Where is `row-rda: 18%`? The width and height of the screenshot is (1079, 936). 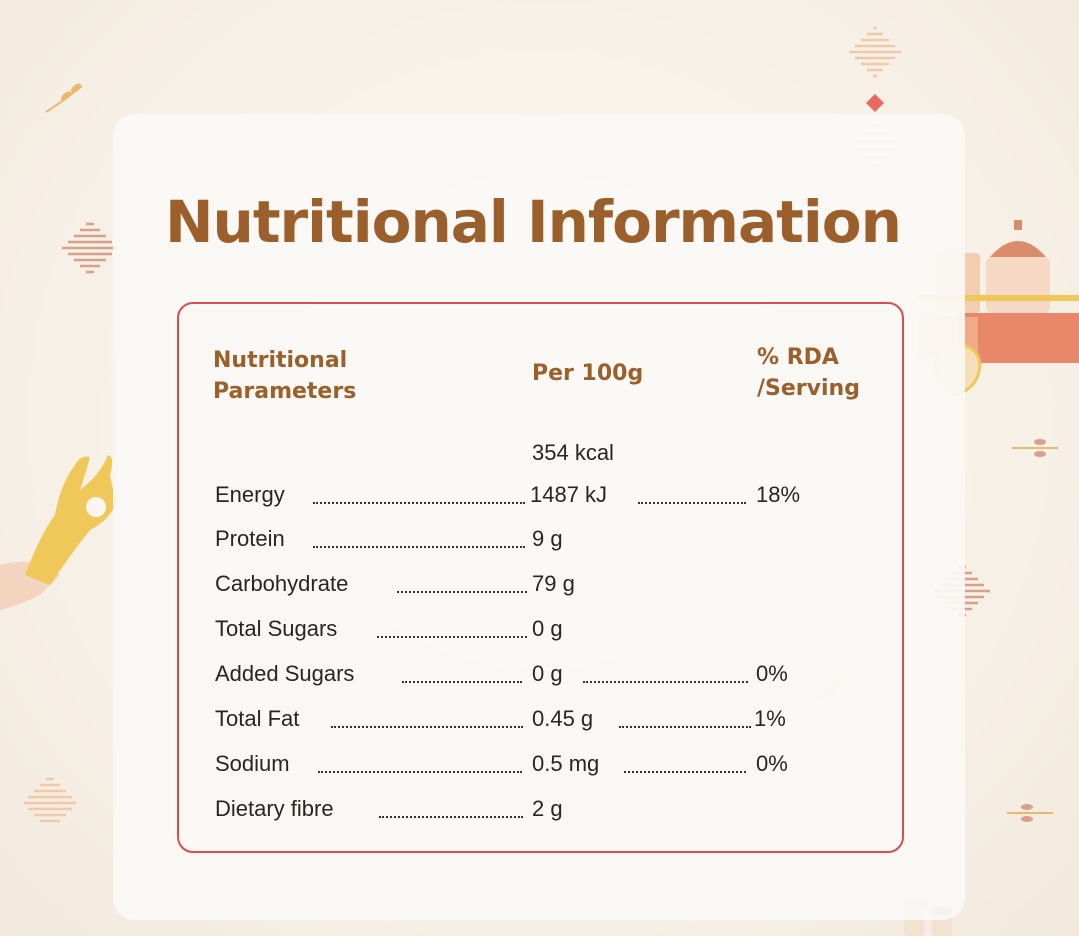 row-rda: 18% is located at coordinates (778, 494).